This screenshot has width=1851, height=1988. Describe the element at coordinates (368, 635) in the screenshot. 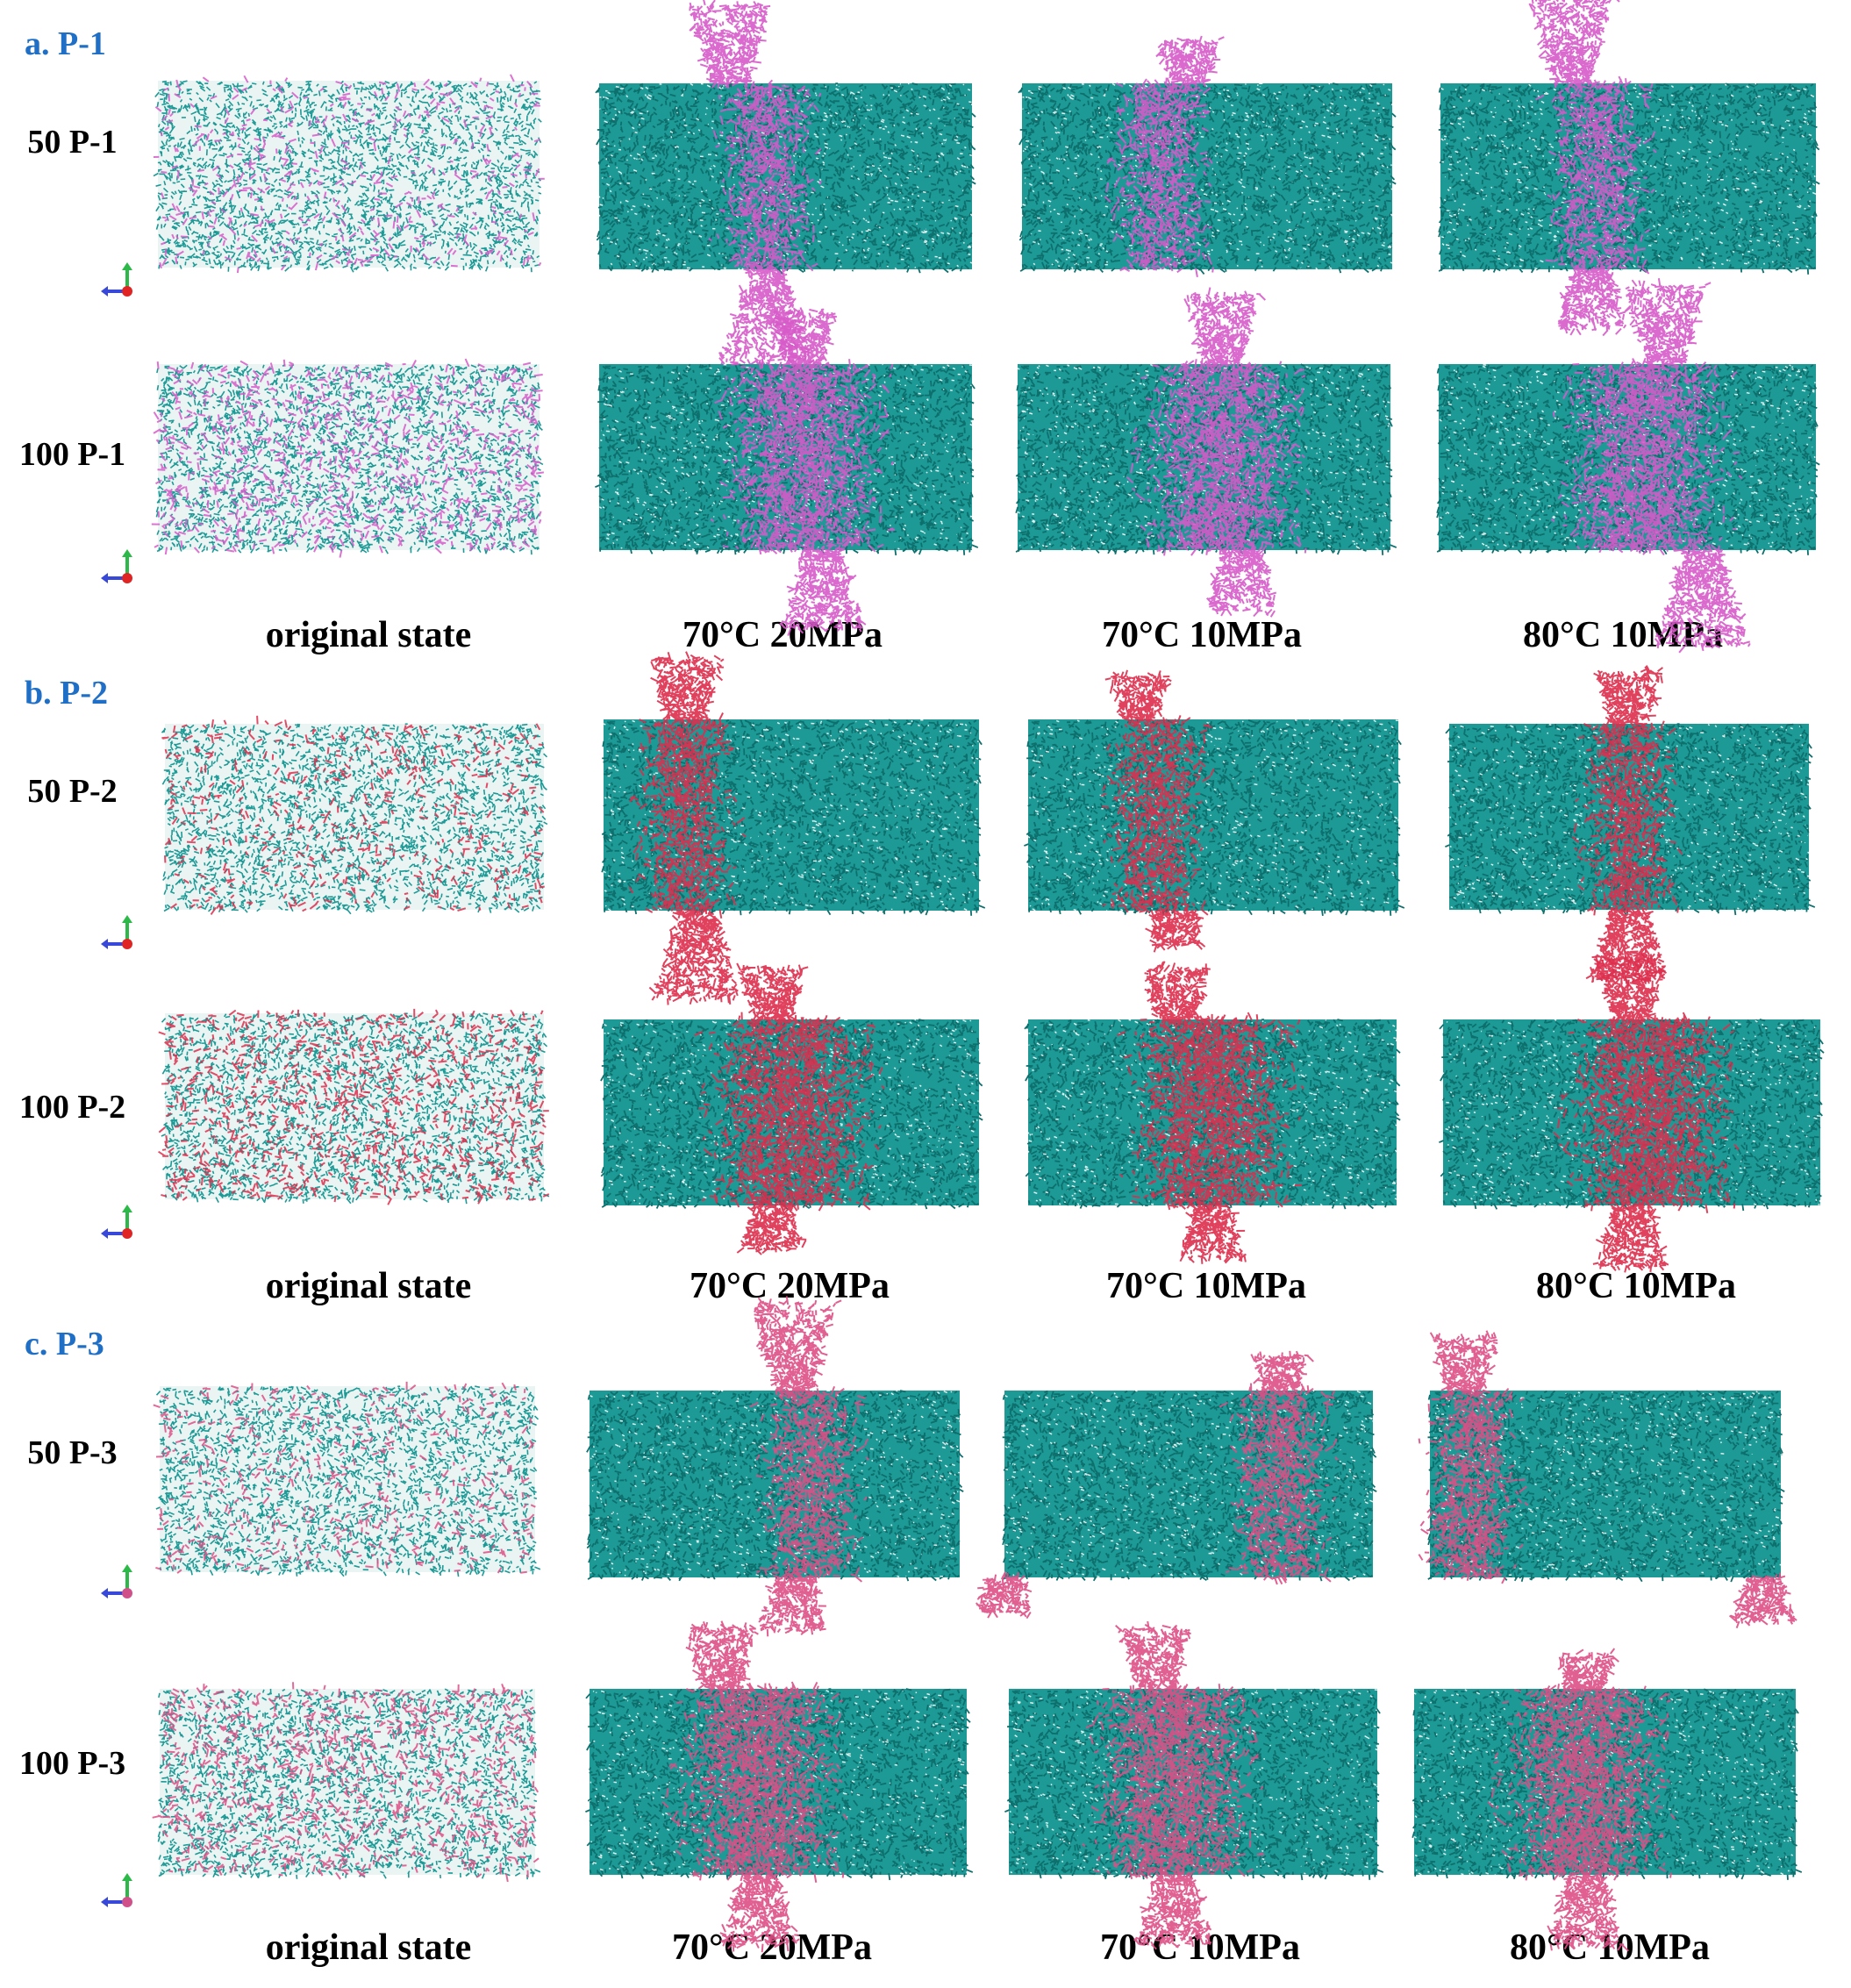

I see `col-label-original-a: original state` at that location.